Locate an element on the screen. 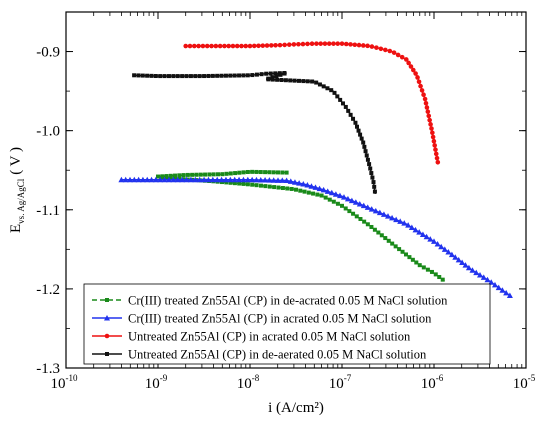  x-tick-label: 10⁻⁷ is located at coordinates (340, 382).